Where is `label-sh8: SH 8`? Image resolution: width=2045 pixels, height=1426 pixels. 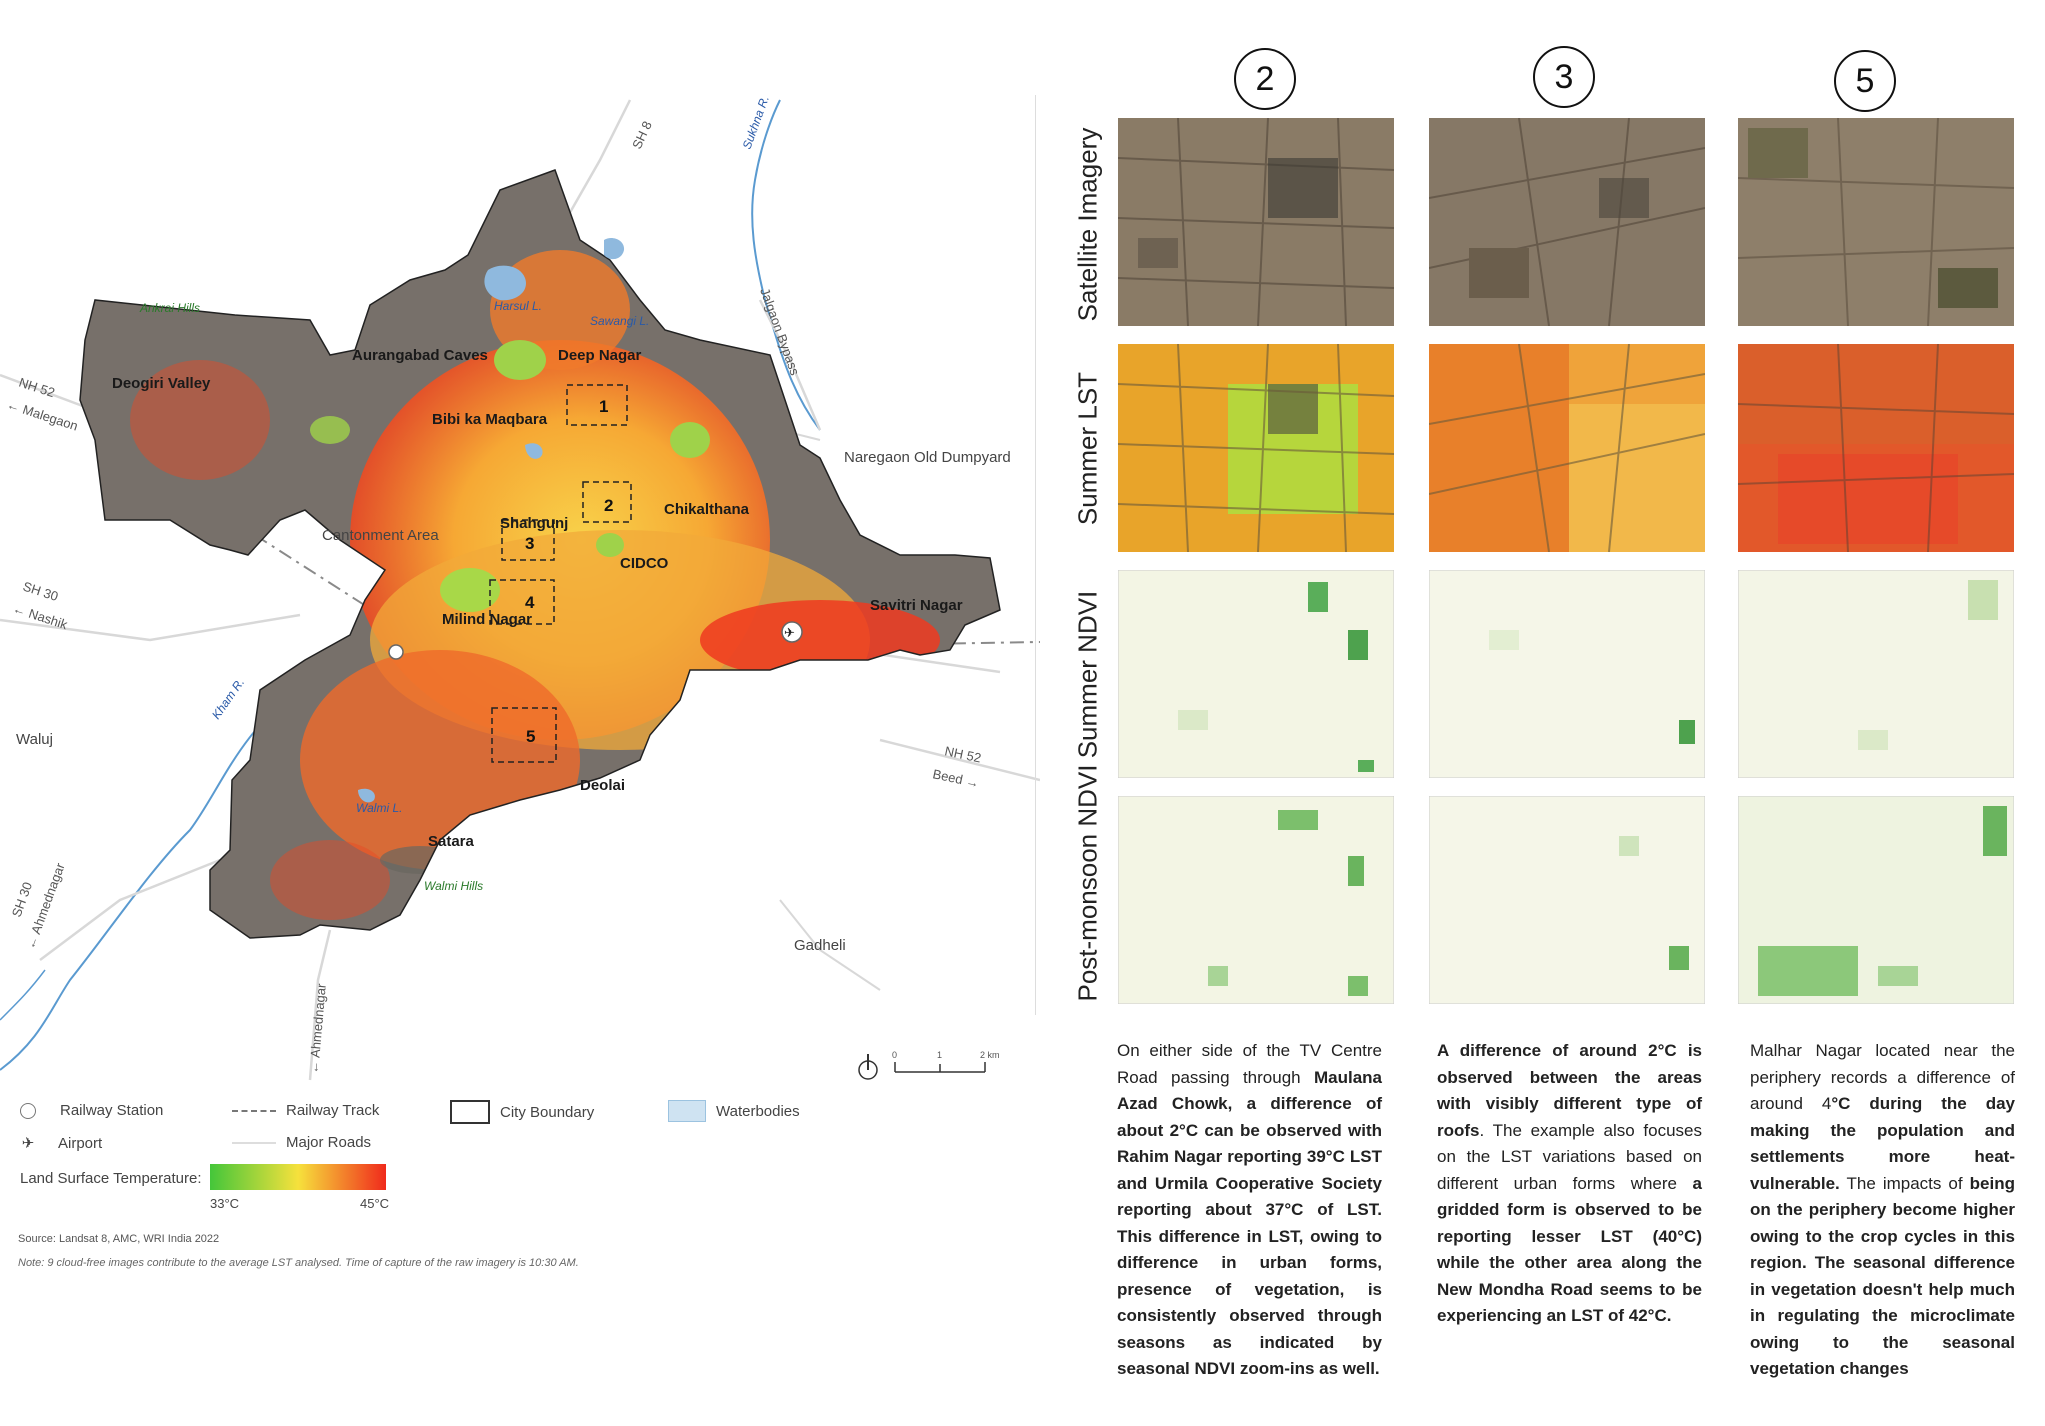 label-sh8: SH 8 is located at coordinates (642, 135).